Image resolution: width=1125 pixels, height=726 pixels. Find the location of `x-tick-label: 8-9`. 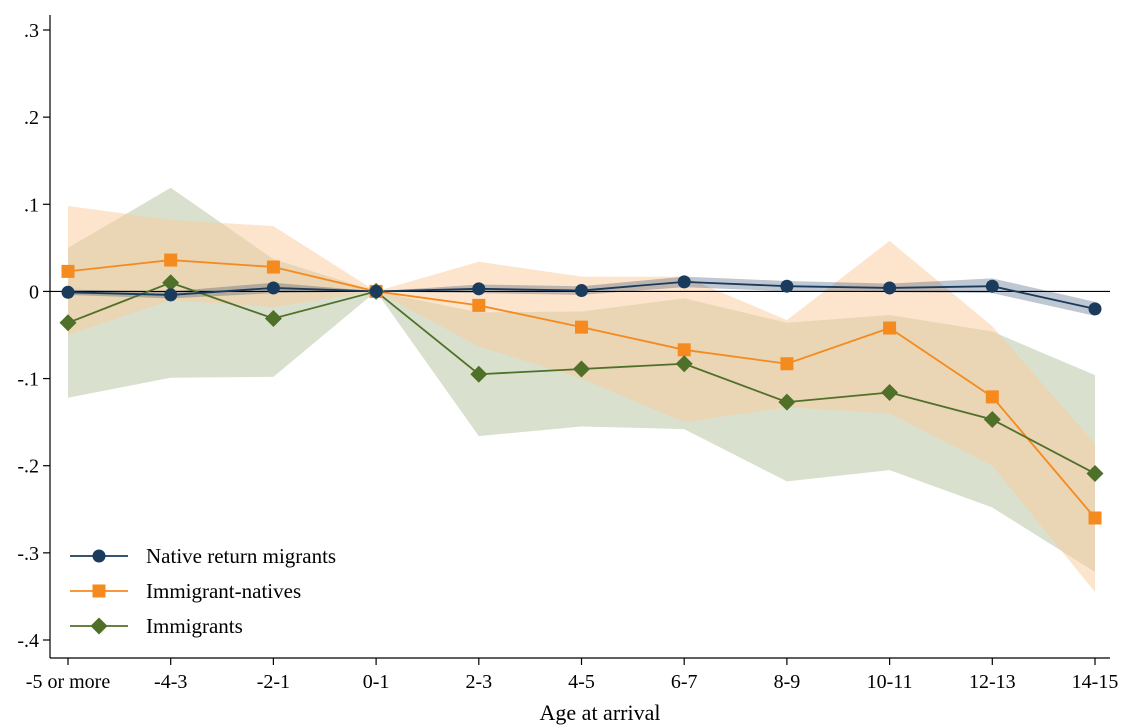

x-tick-label: 8-9 is located at coordinates (787, 682).